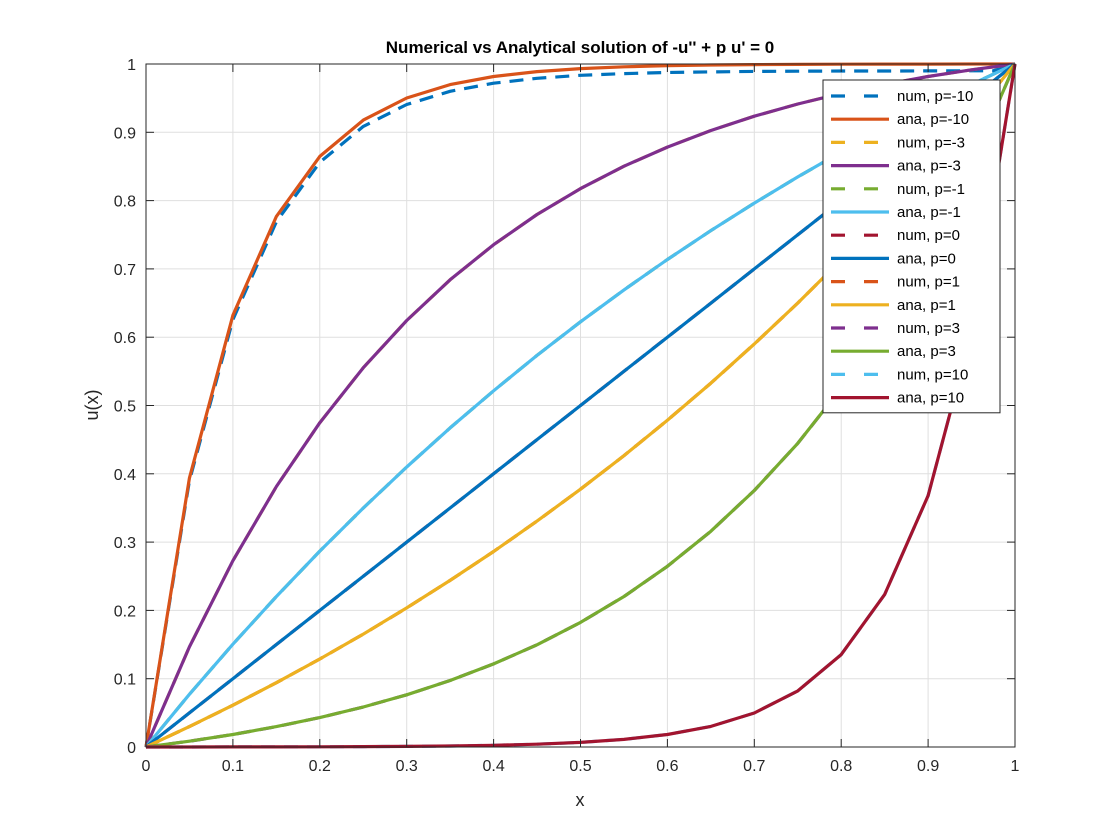  I want to click on y-tick-label: 1, so click(131, 65).